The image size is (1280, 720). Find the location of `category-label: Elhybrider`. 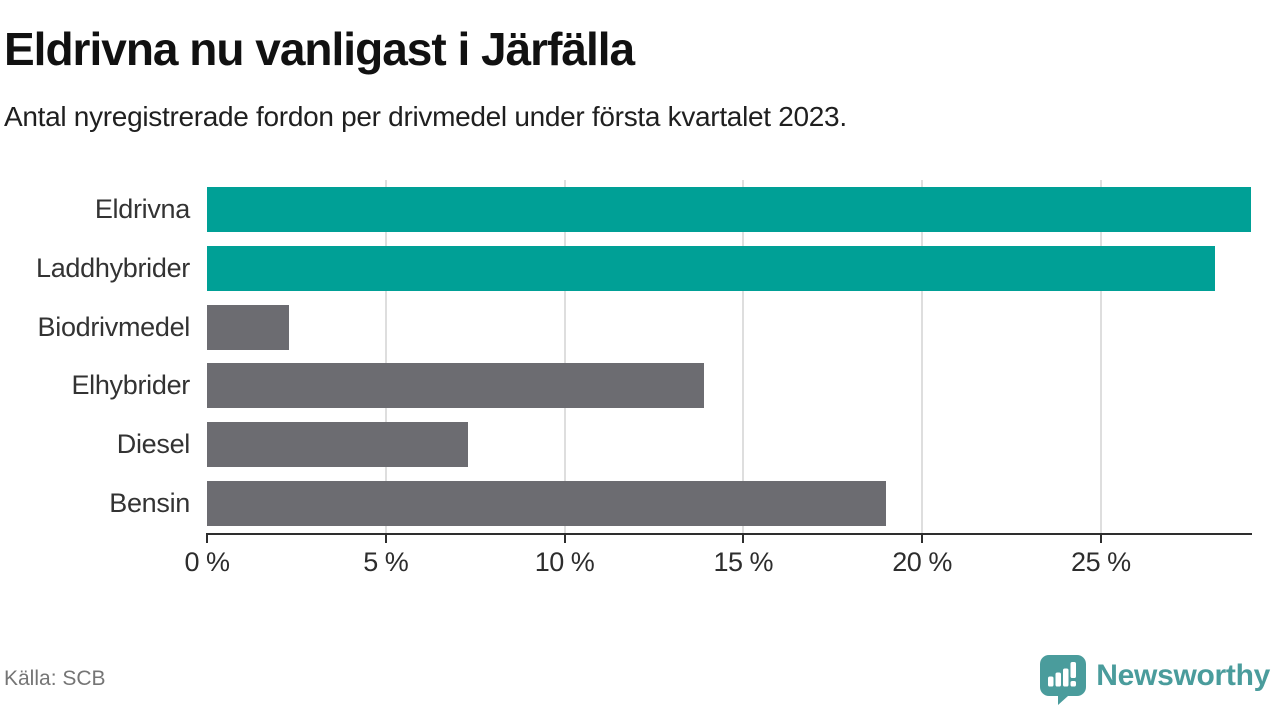

category-label: Elhybrider is located at coordinates (130, 385).